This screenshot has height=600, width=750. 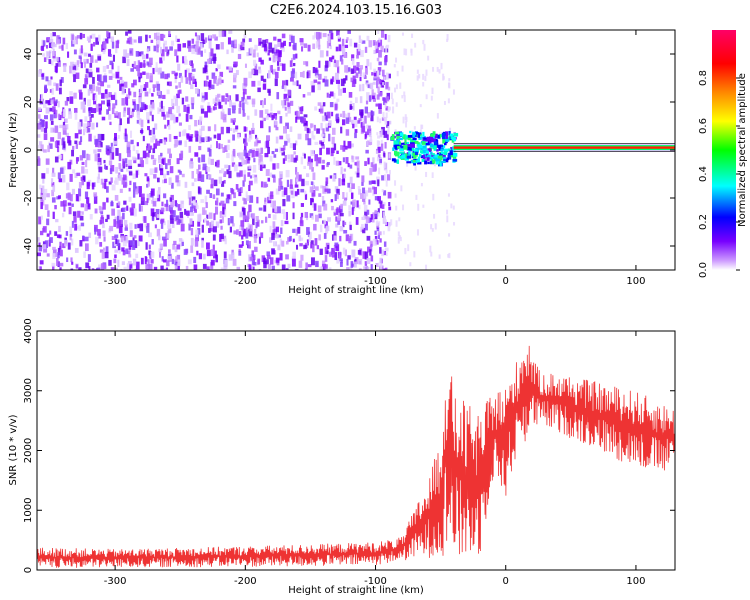 I want to click on chart-title: C2E6.2024.103.15.16.G03, so click(x=356, y=10).